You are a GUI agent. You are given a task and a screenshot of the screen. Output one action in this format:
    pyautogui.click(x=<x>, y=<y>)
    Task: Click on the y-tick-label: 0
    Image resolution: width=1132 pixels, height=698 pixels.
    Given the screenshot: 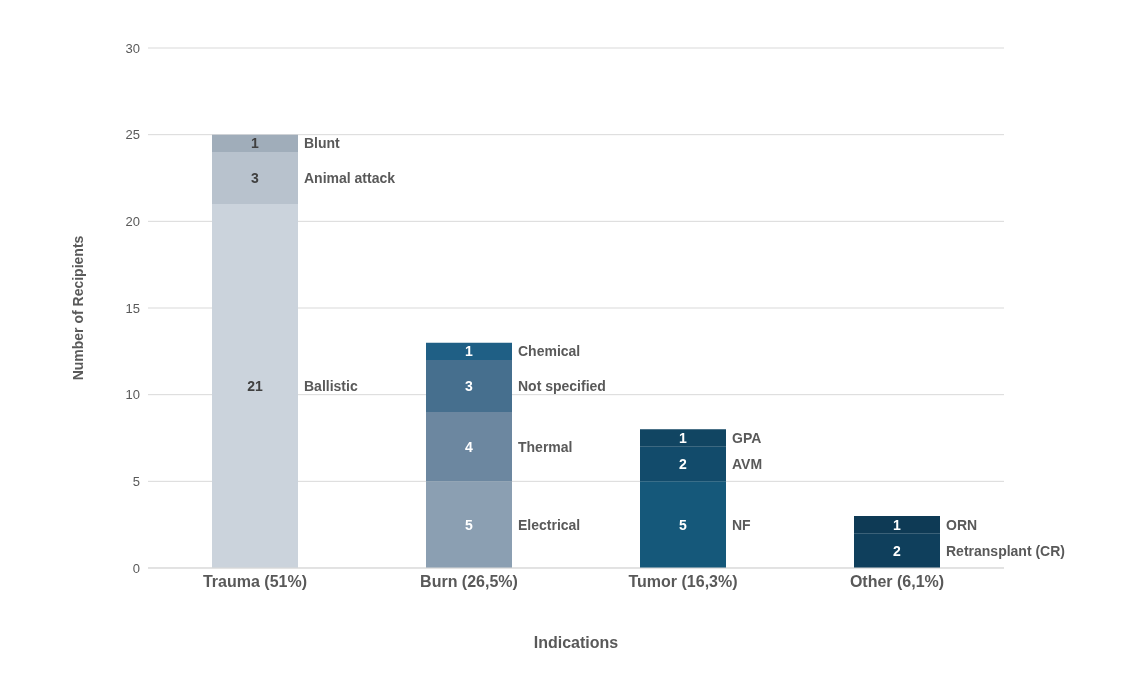 What is the action you would take?
    pyautogui.click(x=136, y=568)
    